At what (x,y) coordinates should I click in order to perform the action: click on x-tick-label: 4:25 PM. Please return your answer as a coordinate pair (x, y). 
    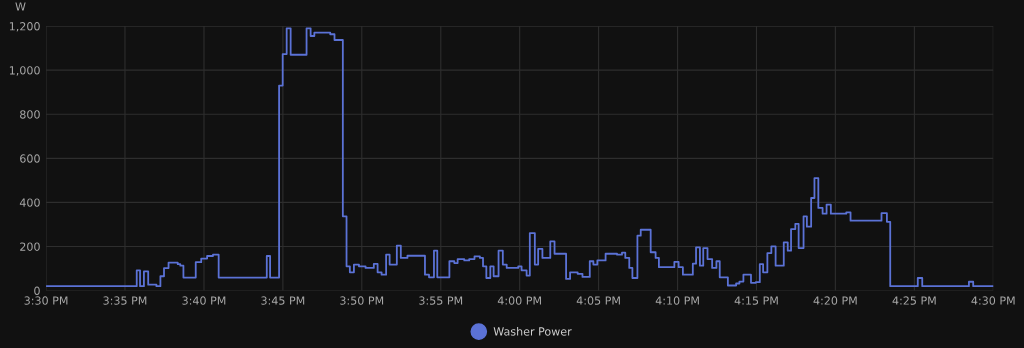
    Looking at the image, I should click on (914, 300).